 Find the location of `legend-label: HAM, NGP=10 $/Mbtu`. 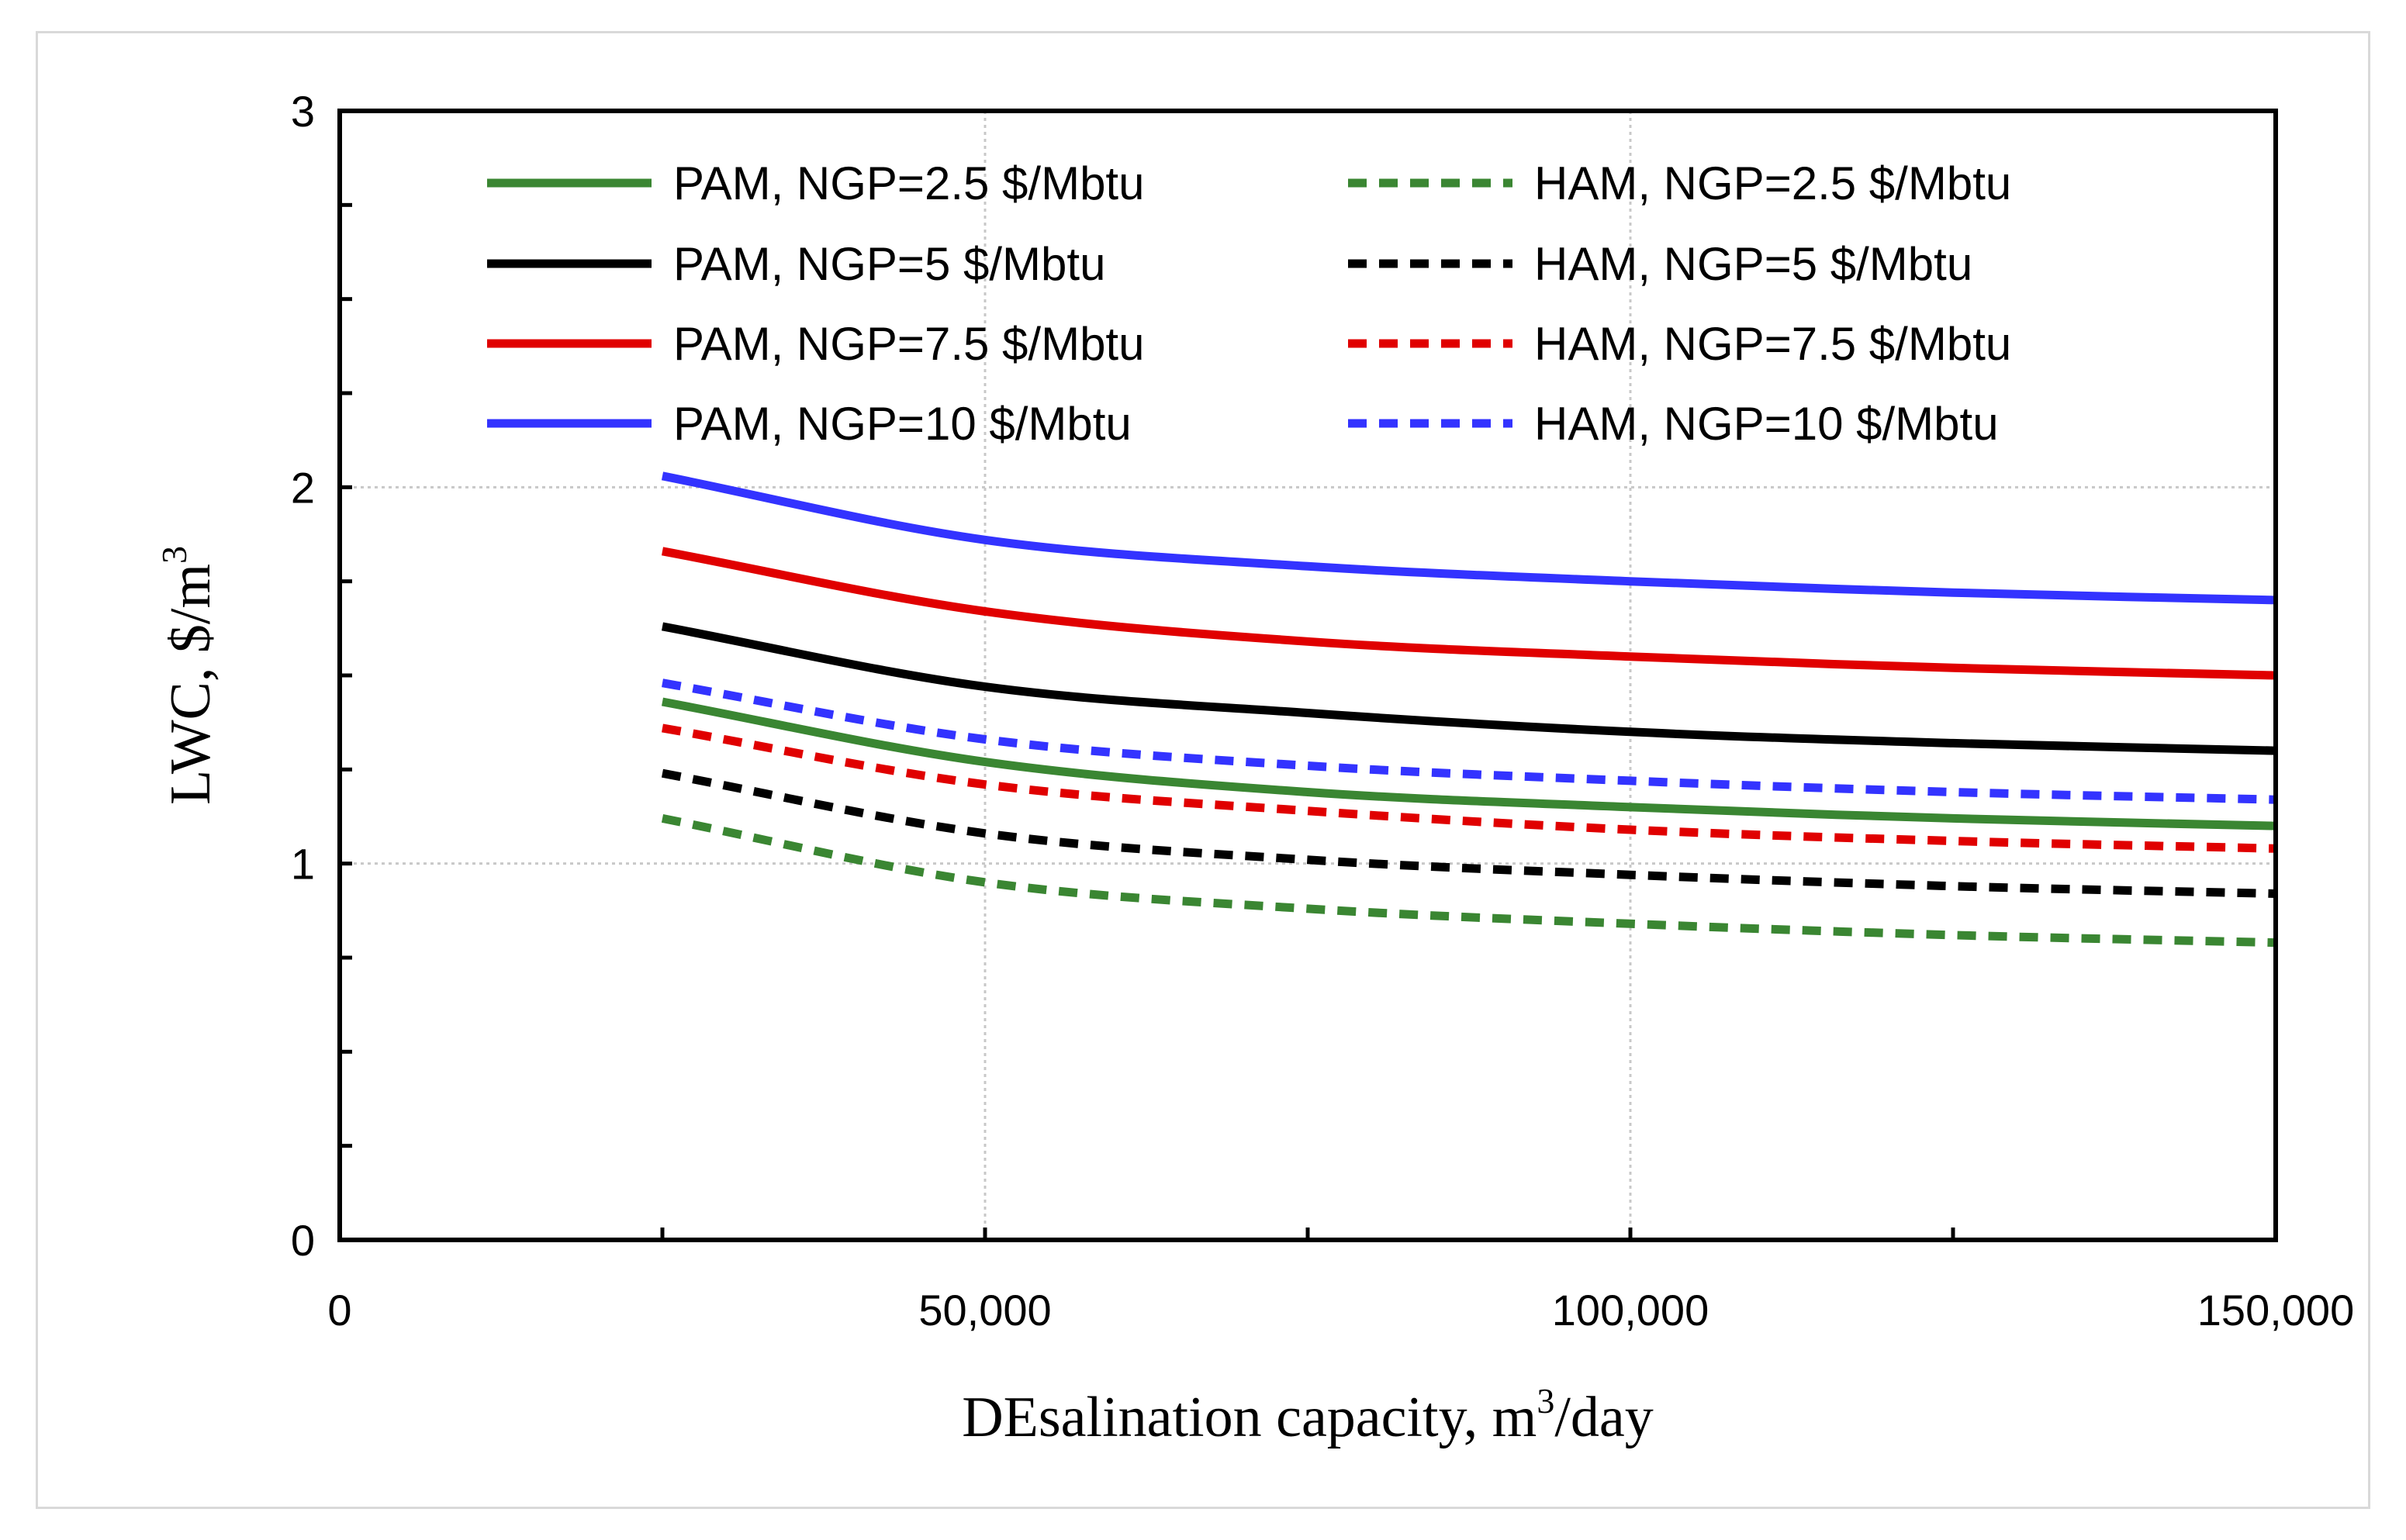

legend-label: HAM, NGP=10 $/Mbtu is located at coordinates (1766, 424).